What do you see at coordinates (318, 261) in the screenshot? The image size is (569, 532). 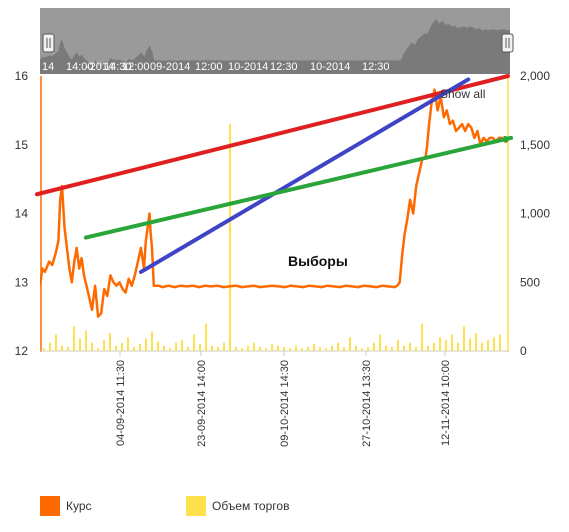 I see `elections-annotation: Выборы` at bounding box center [318, 261].